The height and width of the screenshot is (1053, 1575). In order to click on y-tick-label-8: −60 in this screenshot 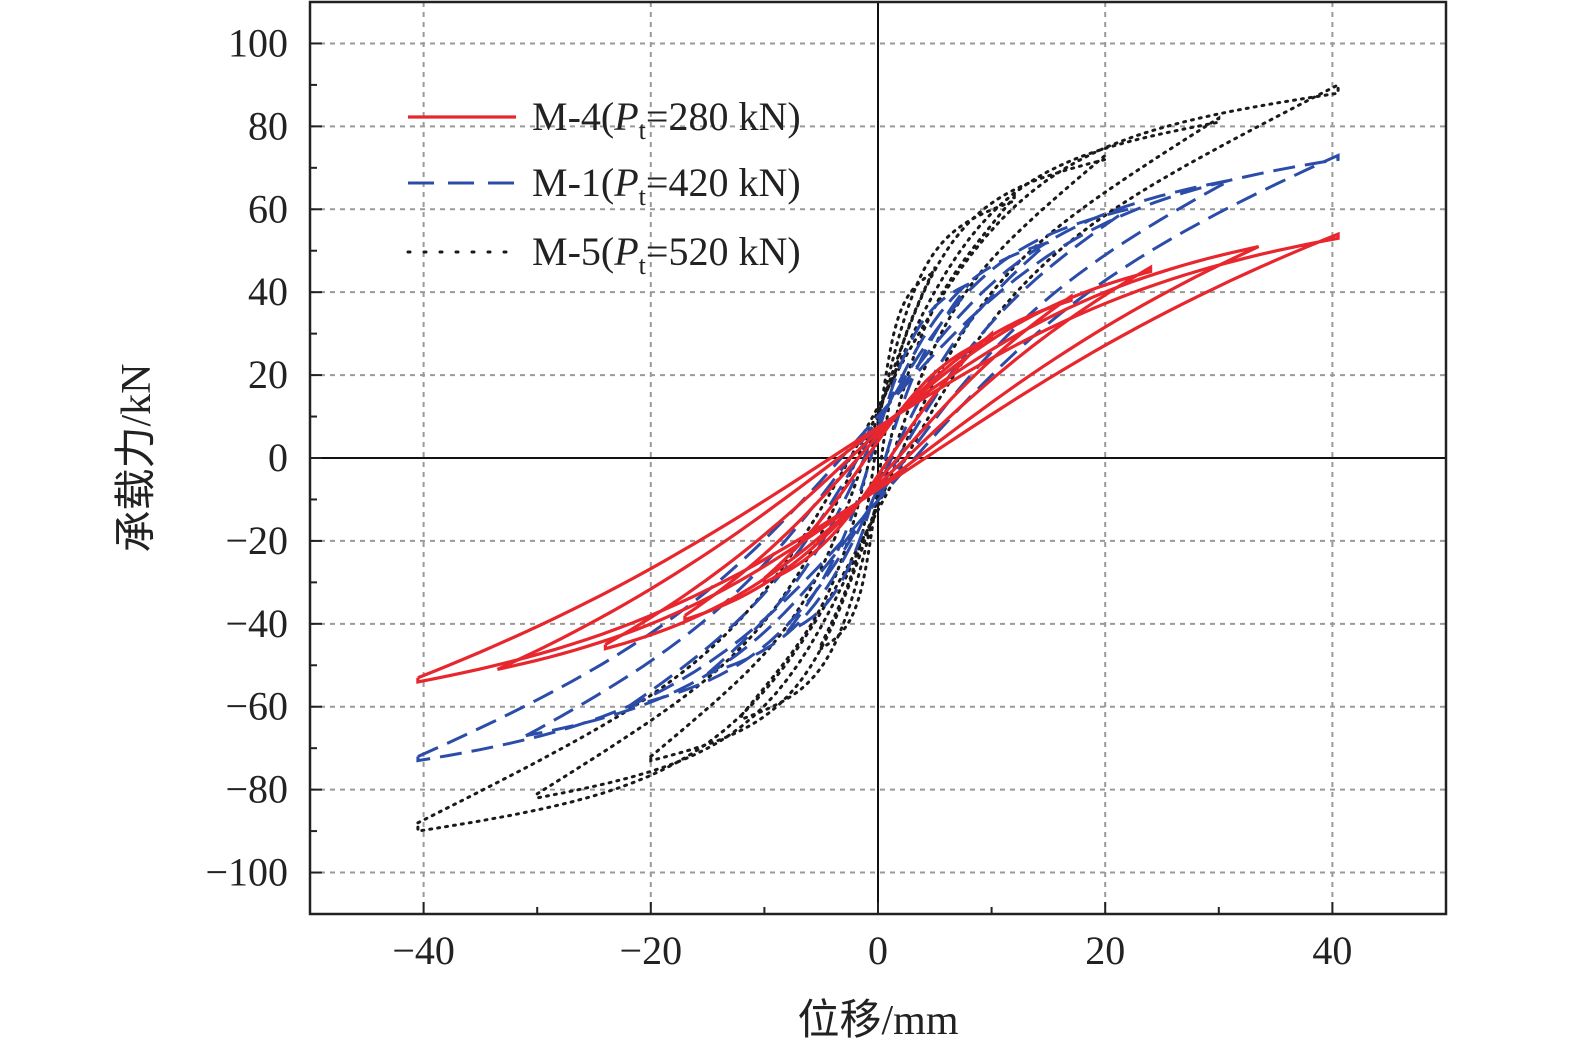, I will do `click(256, 706)`.